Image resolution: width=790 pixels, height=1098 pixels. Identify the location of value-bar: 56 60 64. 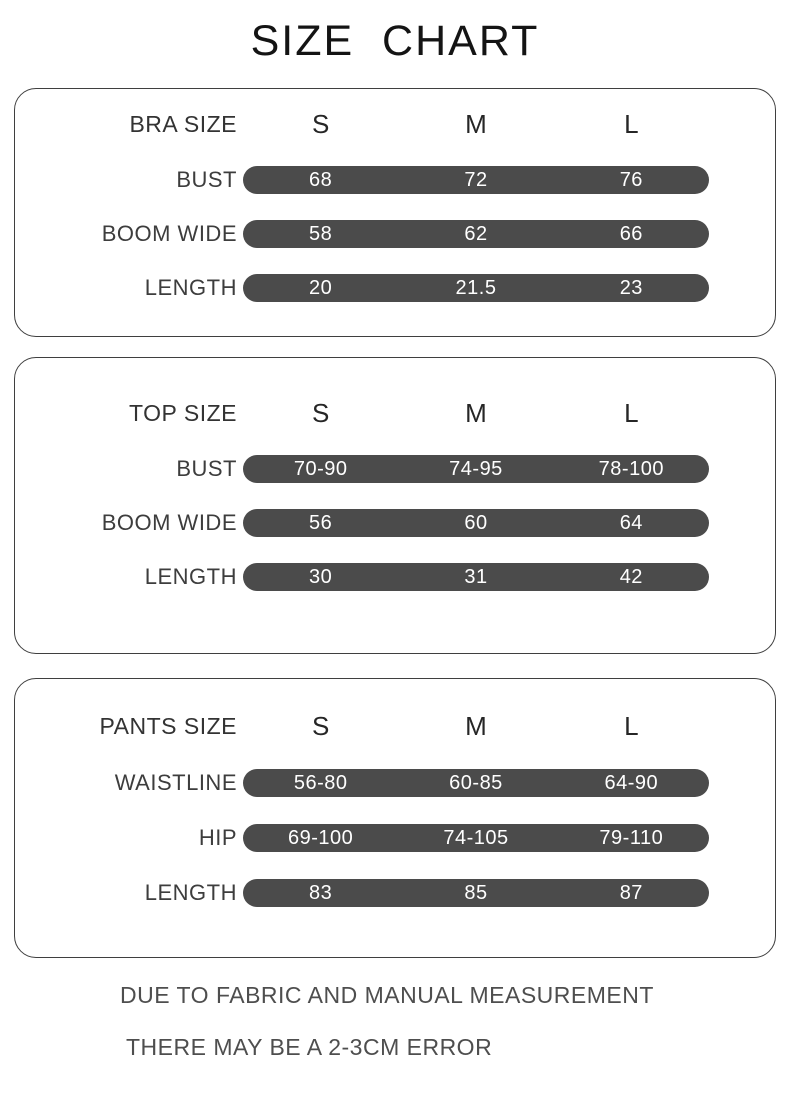
(476, 523).